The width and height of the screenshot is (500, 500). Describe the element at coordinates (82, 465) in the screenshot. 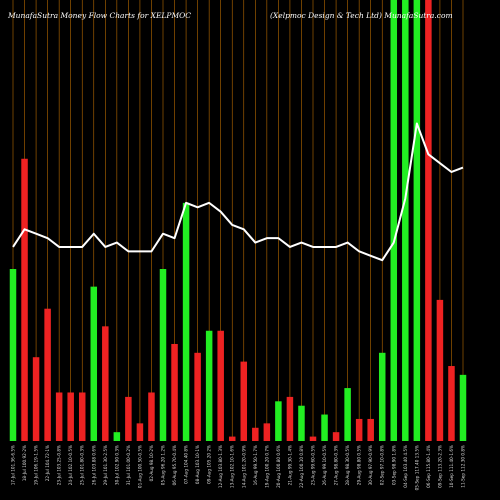

I see `x-tick-label: 25-Jul 101.80-0.3%` at that location.